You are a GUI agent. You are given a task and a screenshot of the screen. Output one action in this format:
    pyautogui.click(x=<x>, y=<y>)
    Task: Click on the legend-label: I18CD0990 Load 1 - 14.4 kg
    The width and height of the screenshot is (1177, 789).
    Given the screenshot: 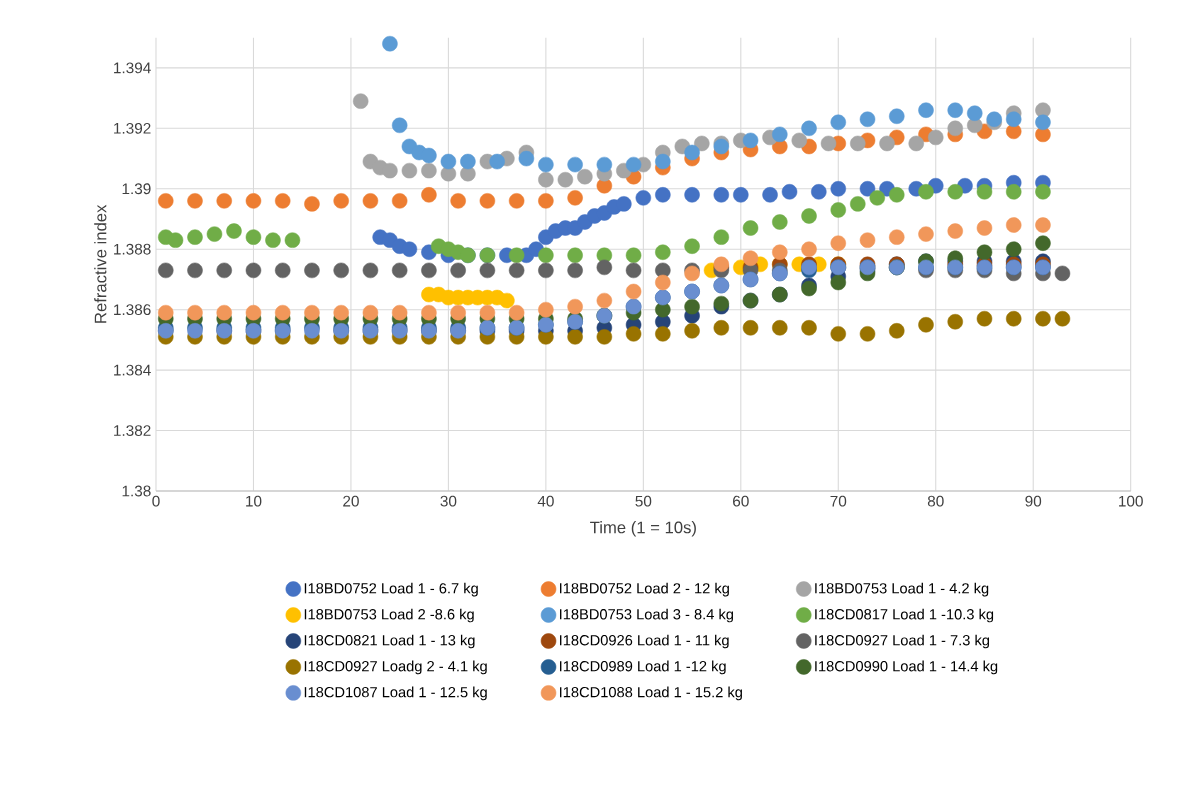 What is the action you would take?
    pyautogui.click(x=906, y=667)
    